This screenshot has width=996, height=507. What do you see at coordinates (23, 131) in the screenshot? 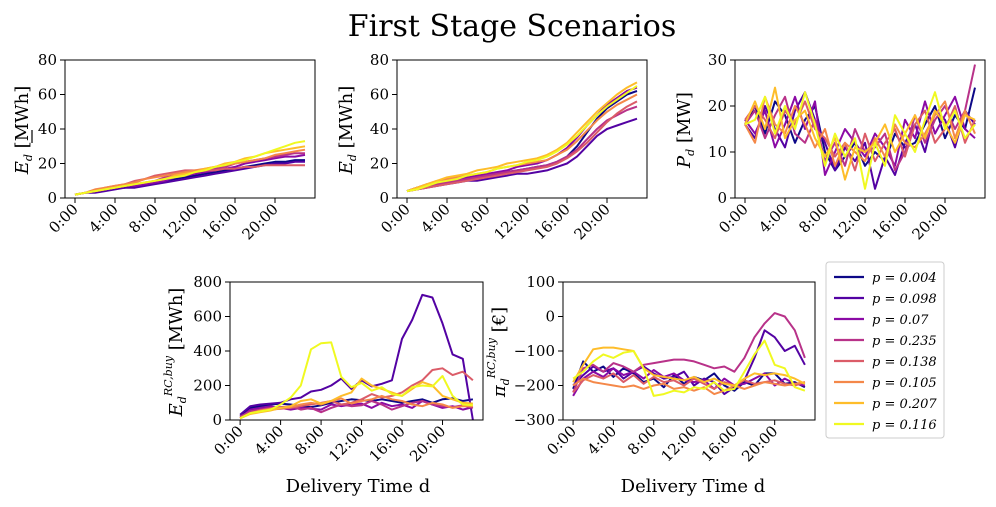
I see `ylabel-energy-lower: Ed [MWh]` at bounding box center [23, 131].